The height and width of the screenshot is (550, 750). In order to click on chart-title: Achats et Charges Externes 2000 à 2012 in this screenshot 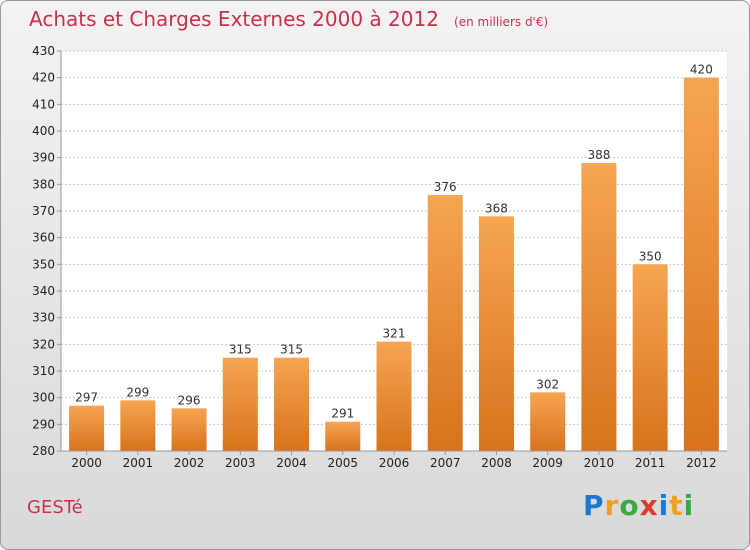, I will do `click(234, 19)`.